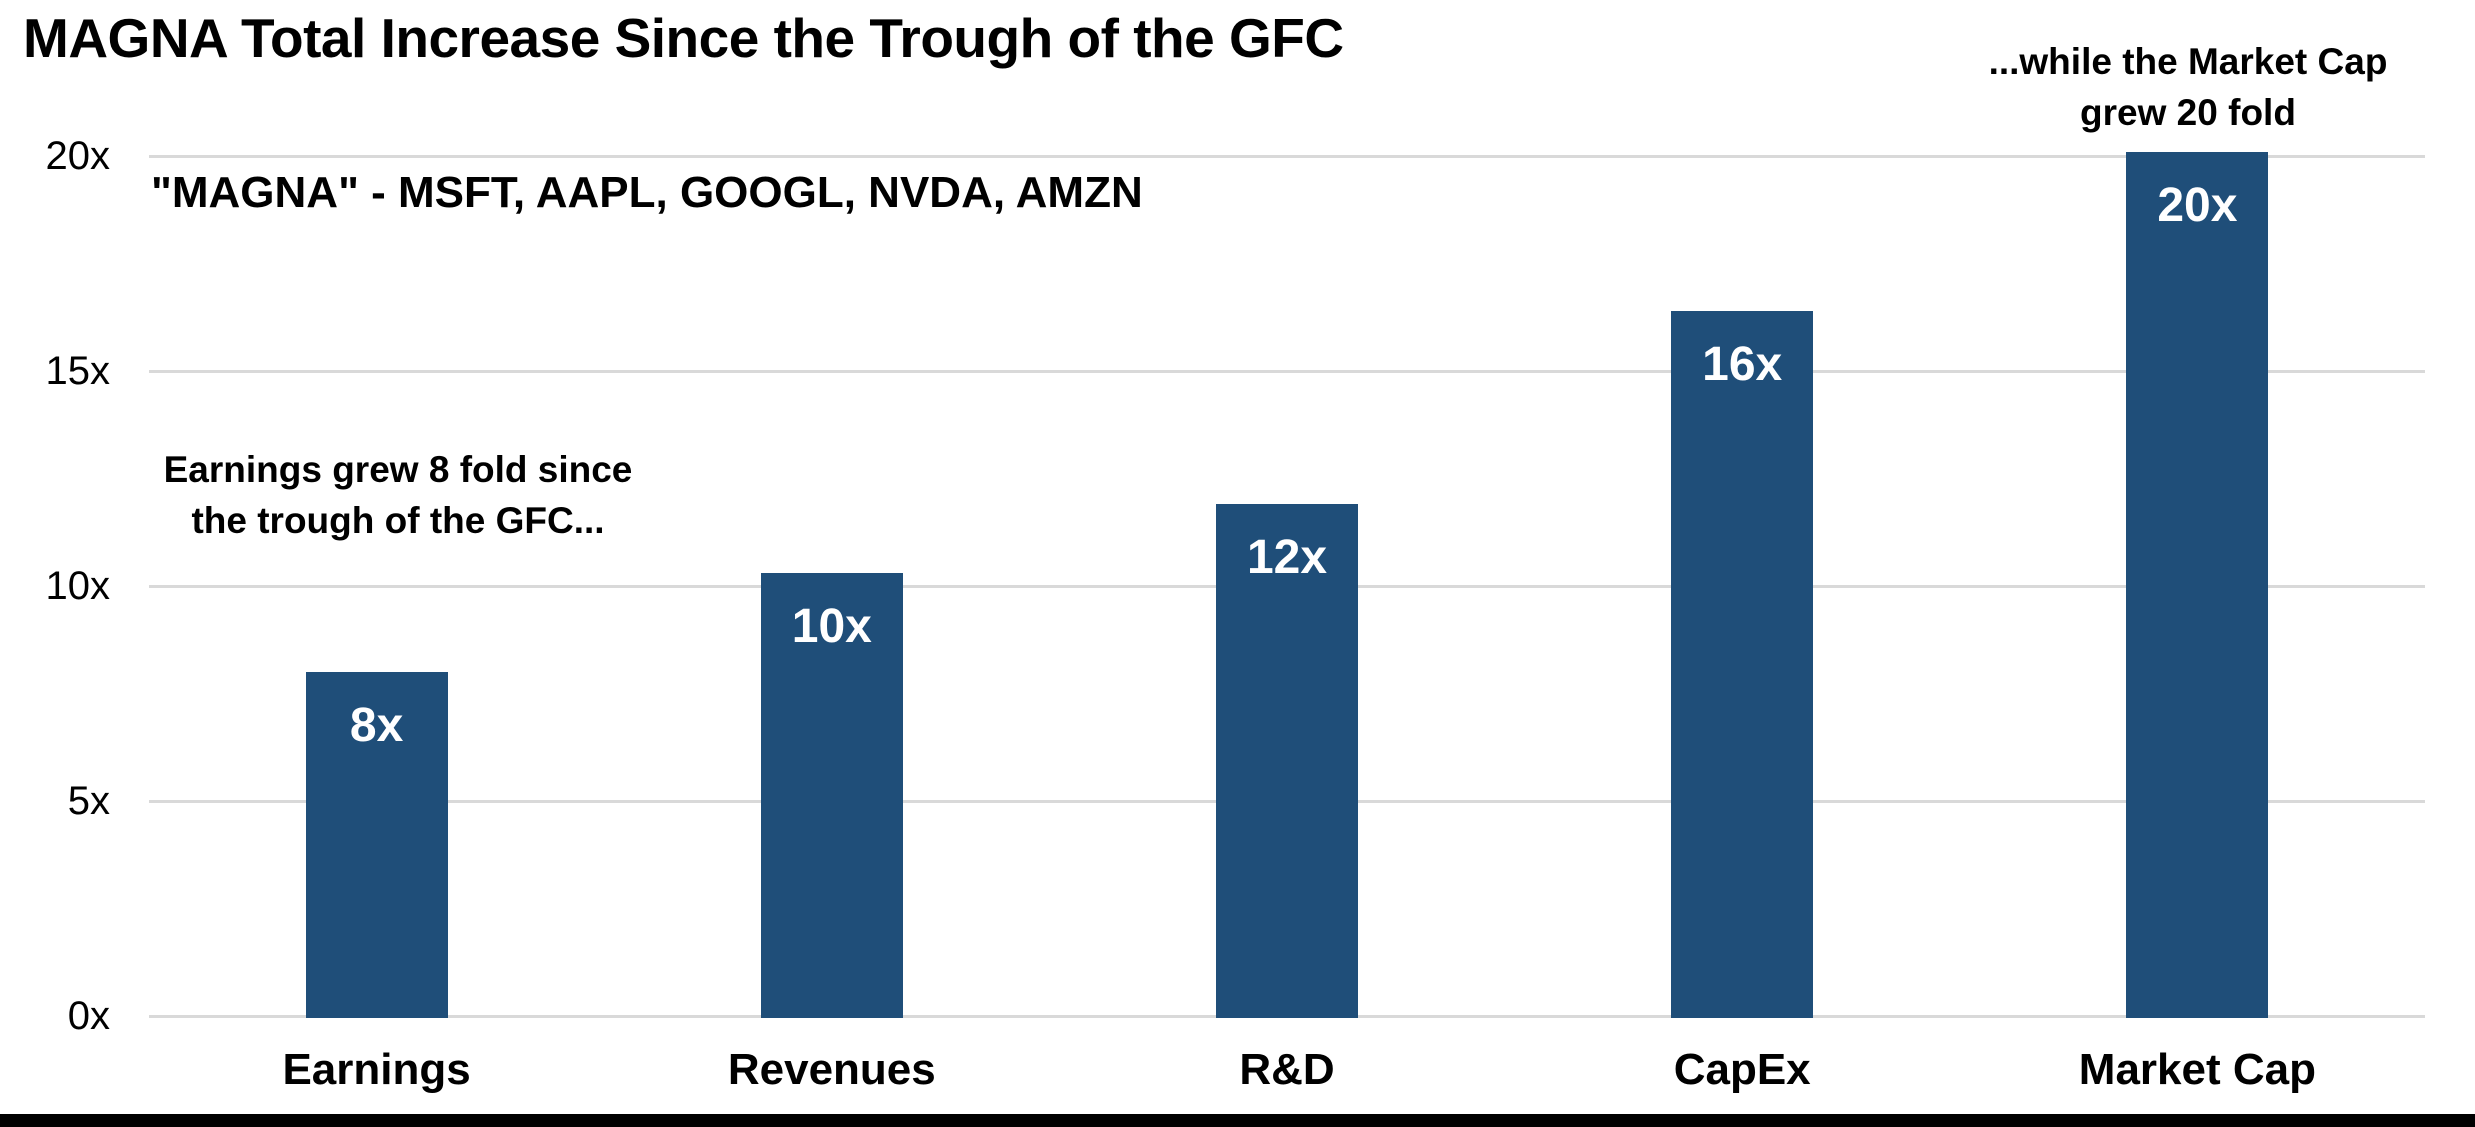 This screenshot has width=2475, height=1127. What do you see at coordinates (1237, 1120) in the screenshot?
I see `slide-bottom-edge` at bounding box center [1237, 1120].